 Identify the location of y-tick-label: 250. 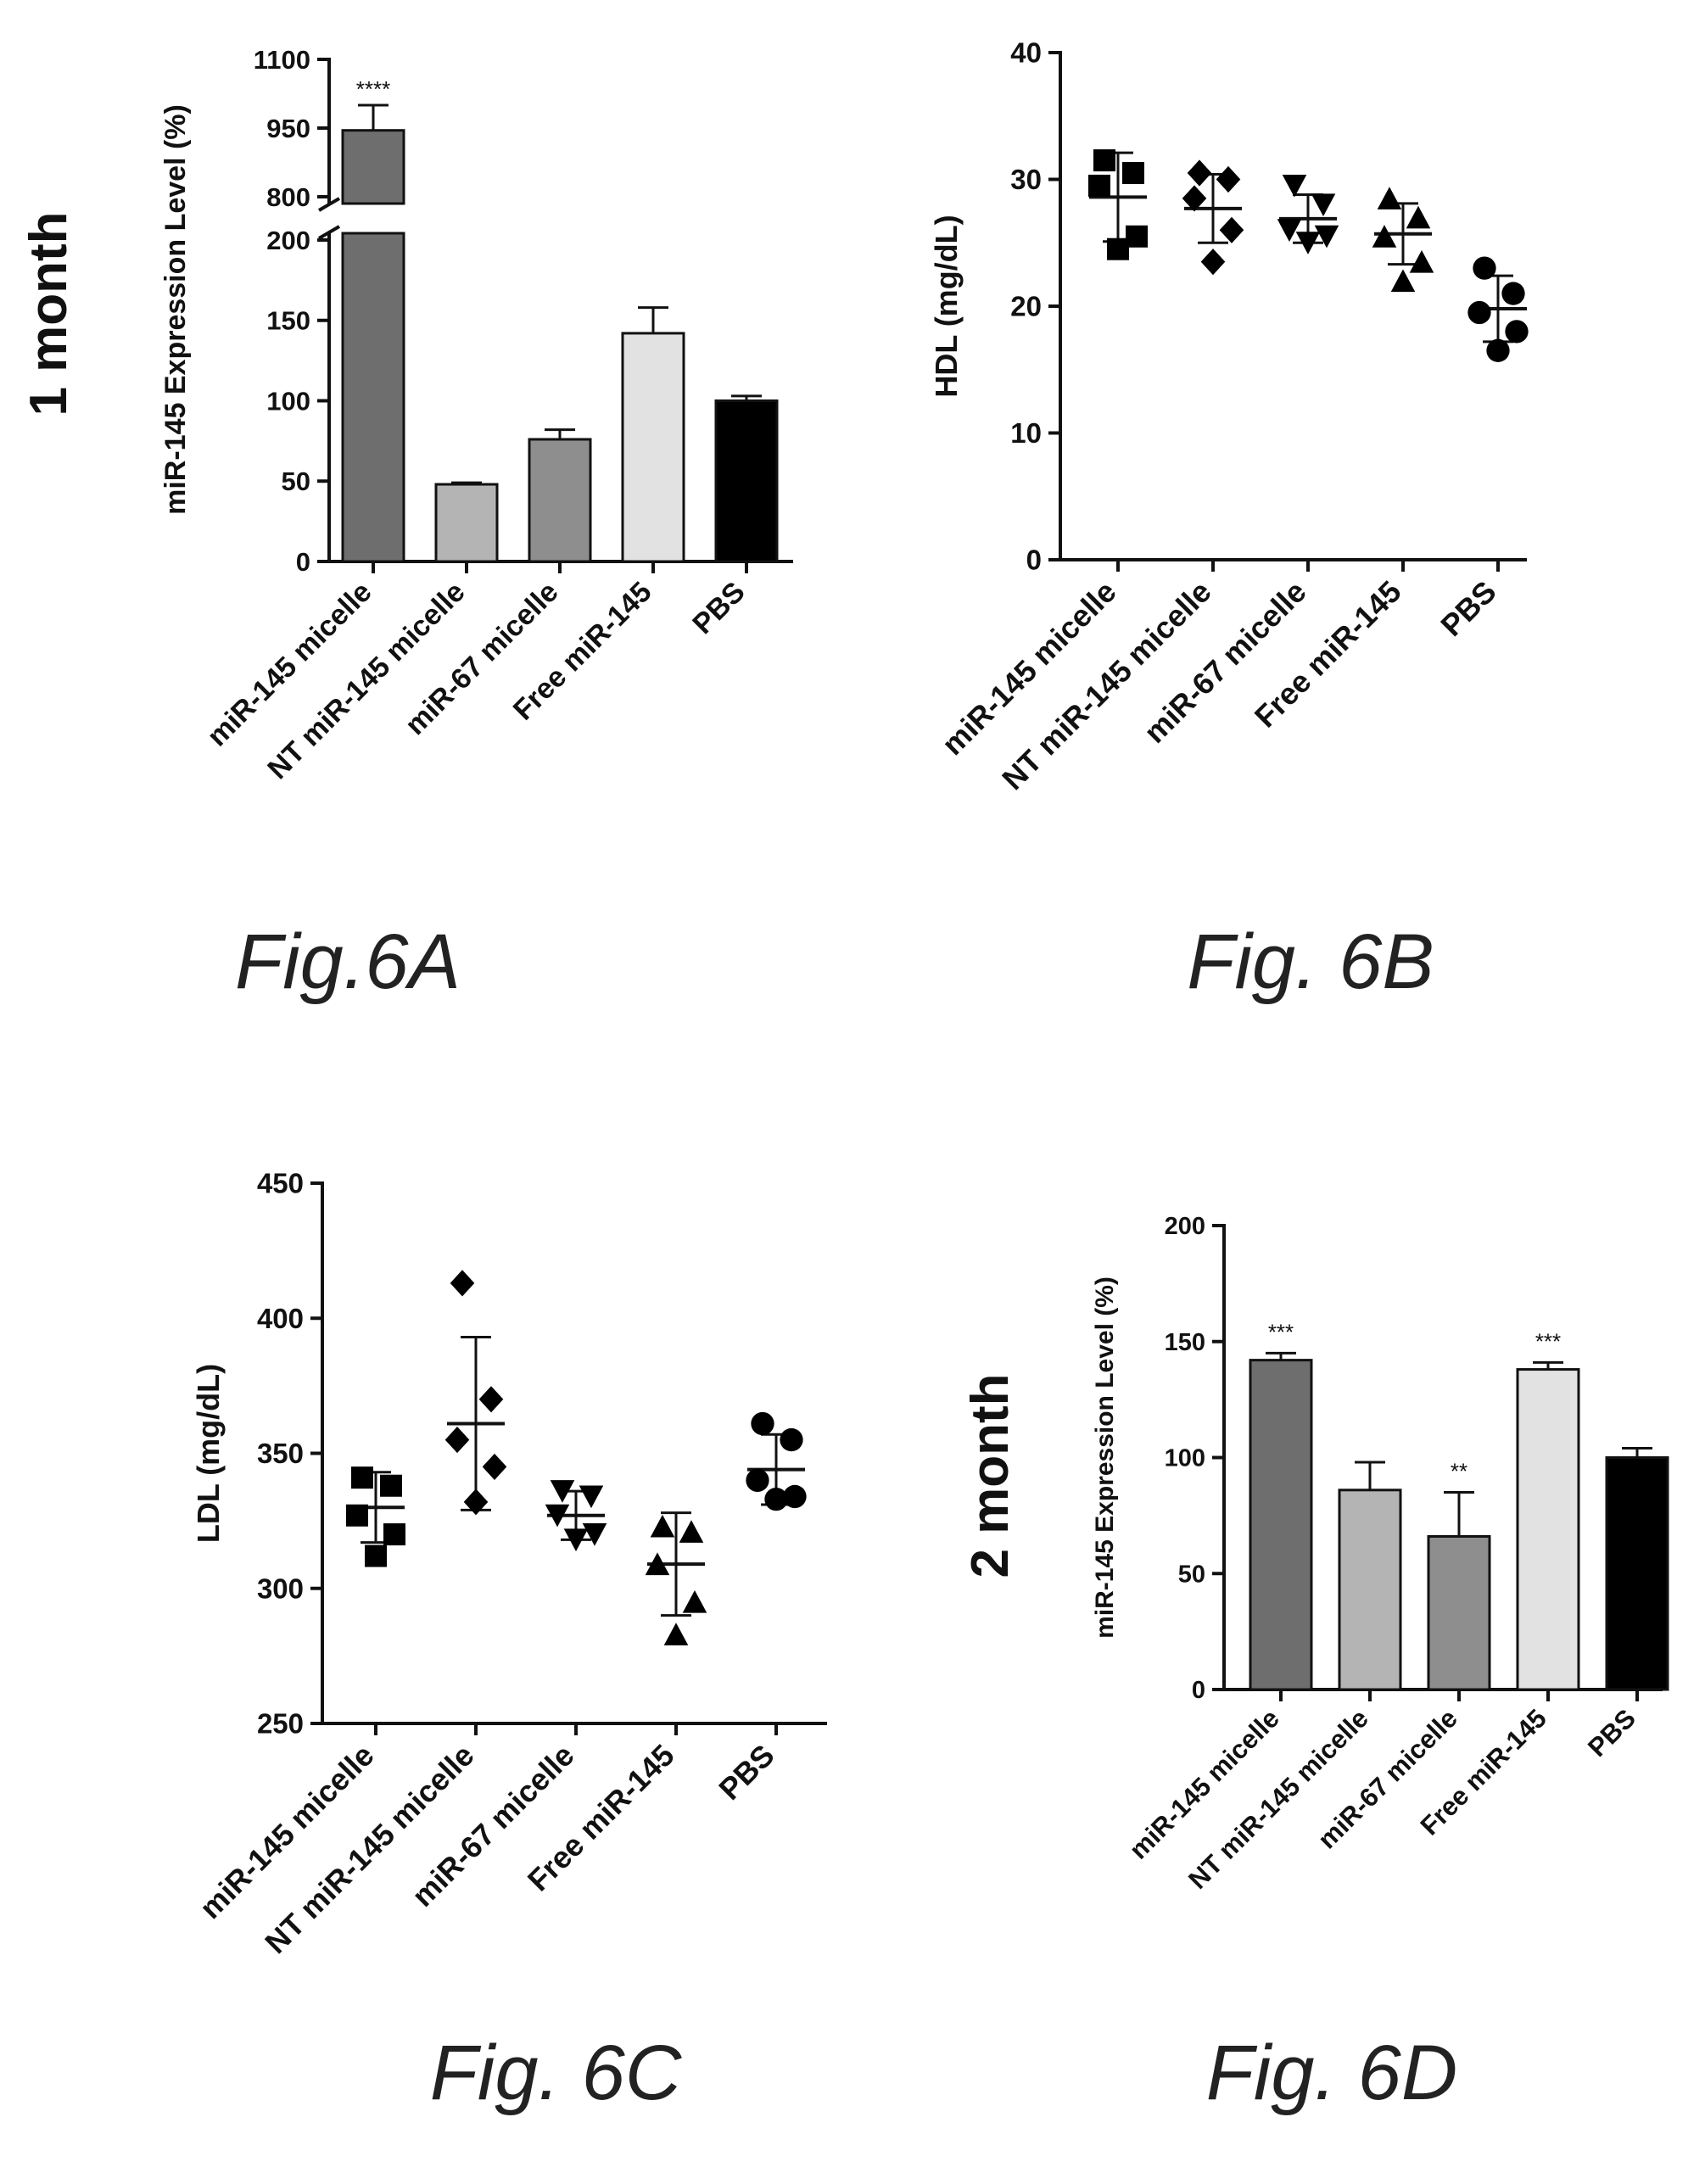
(280, 1724).